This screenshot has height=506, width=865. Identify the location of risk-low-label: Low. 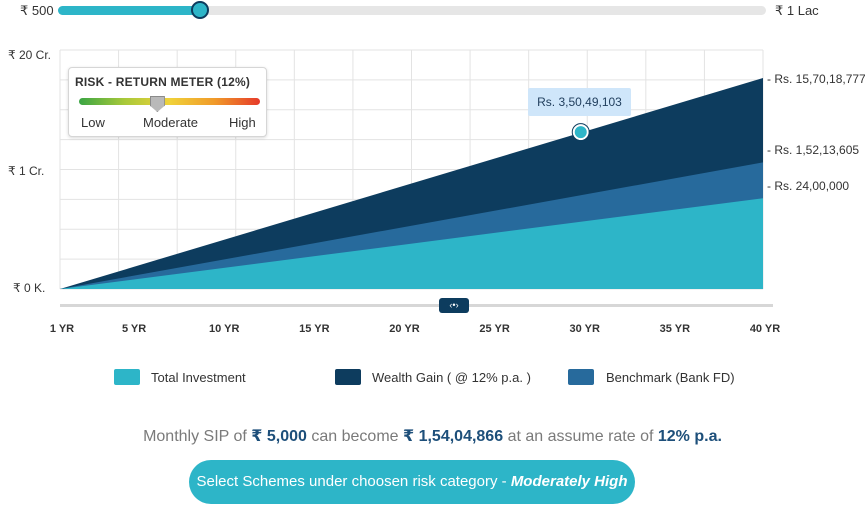
(93, 122).